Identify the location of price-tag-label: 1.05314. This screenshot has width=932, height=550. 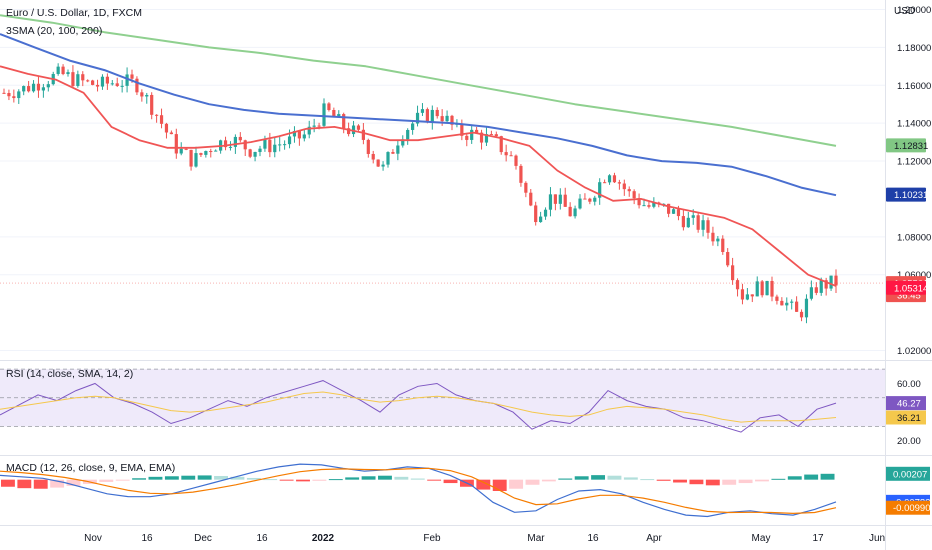
(911, 288).